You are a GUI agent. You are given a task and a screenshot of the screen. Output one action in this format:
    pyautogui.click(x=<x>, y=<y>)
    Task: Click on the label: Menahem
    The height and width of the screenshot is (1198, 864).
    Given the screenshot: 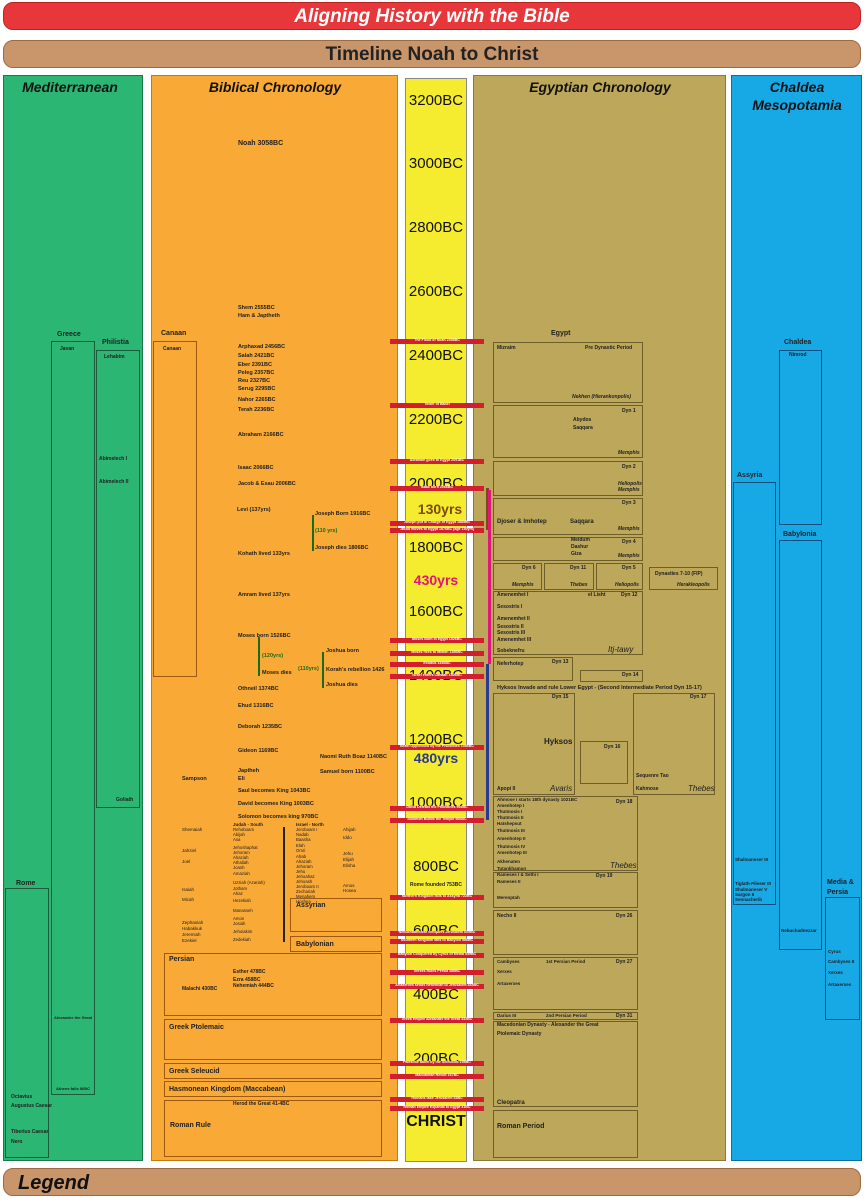 What is the action you would take?
    pyautogui.click(x=306, y=896)
    